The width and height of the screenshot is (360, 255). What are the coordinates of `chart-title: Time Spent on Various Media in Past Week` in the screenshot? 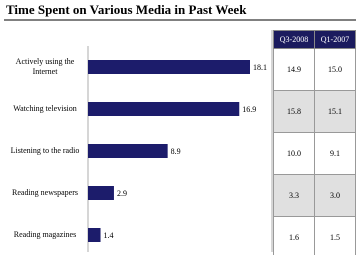 It's located at (126, 9).